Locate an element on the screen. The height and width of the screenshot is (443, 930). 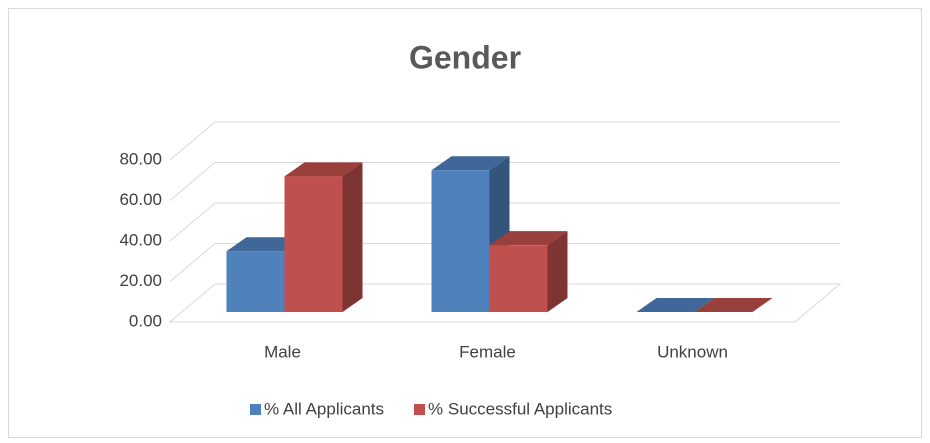
legend-label: % All Applicants is located at coordinates (324, 408).